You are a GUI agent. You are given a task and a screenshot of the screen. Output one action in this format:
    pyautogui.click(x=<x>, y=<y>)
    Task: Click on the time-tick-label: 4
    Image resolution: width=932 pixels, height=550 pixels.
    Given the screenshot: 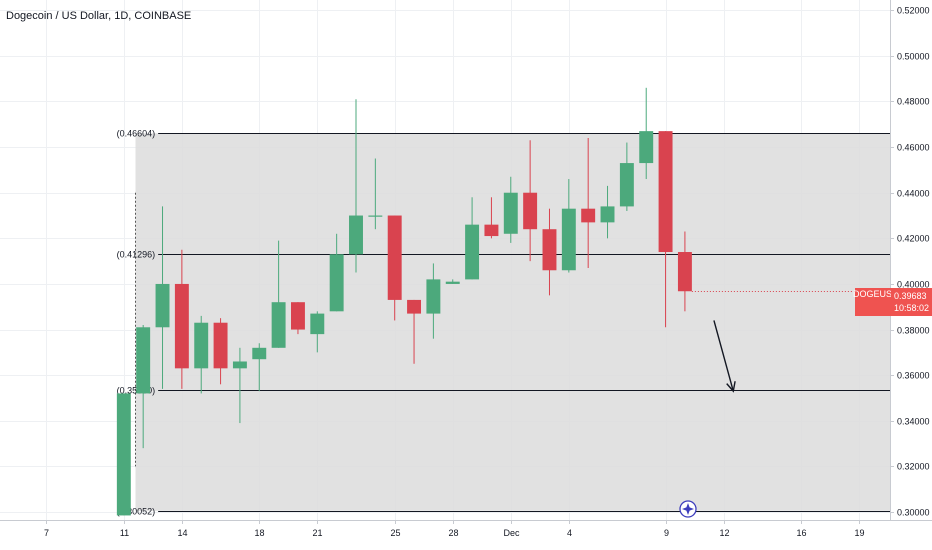 What is the action you would take?
    pyautogui.click(x=569, y=533)
    